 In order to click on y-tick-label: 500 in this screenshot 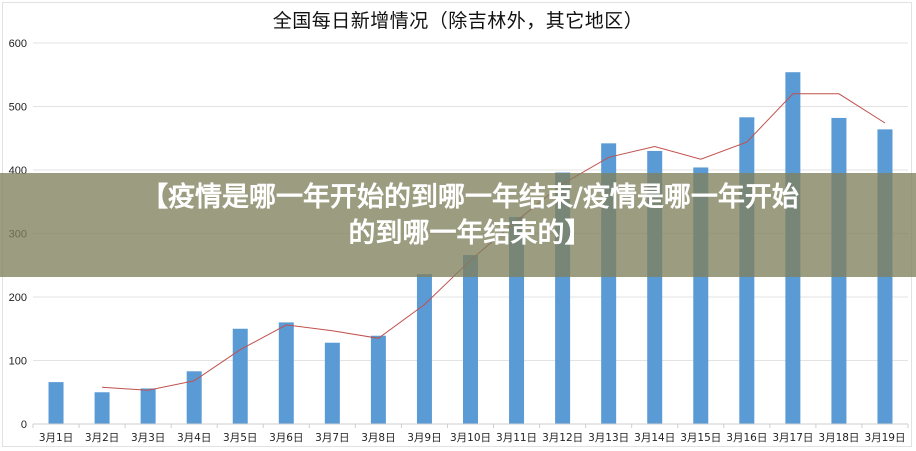, I will do `click(18, 108)`.